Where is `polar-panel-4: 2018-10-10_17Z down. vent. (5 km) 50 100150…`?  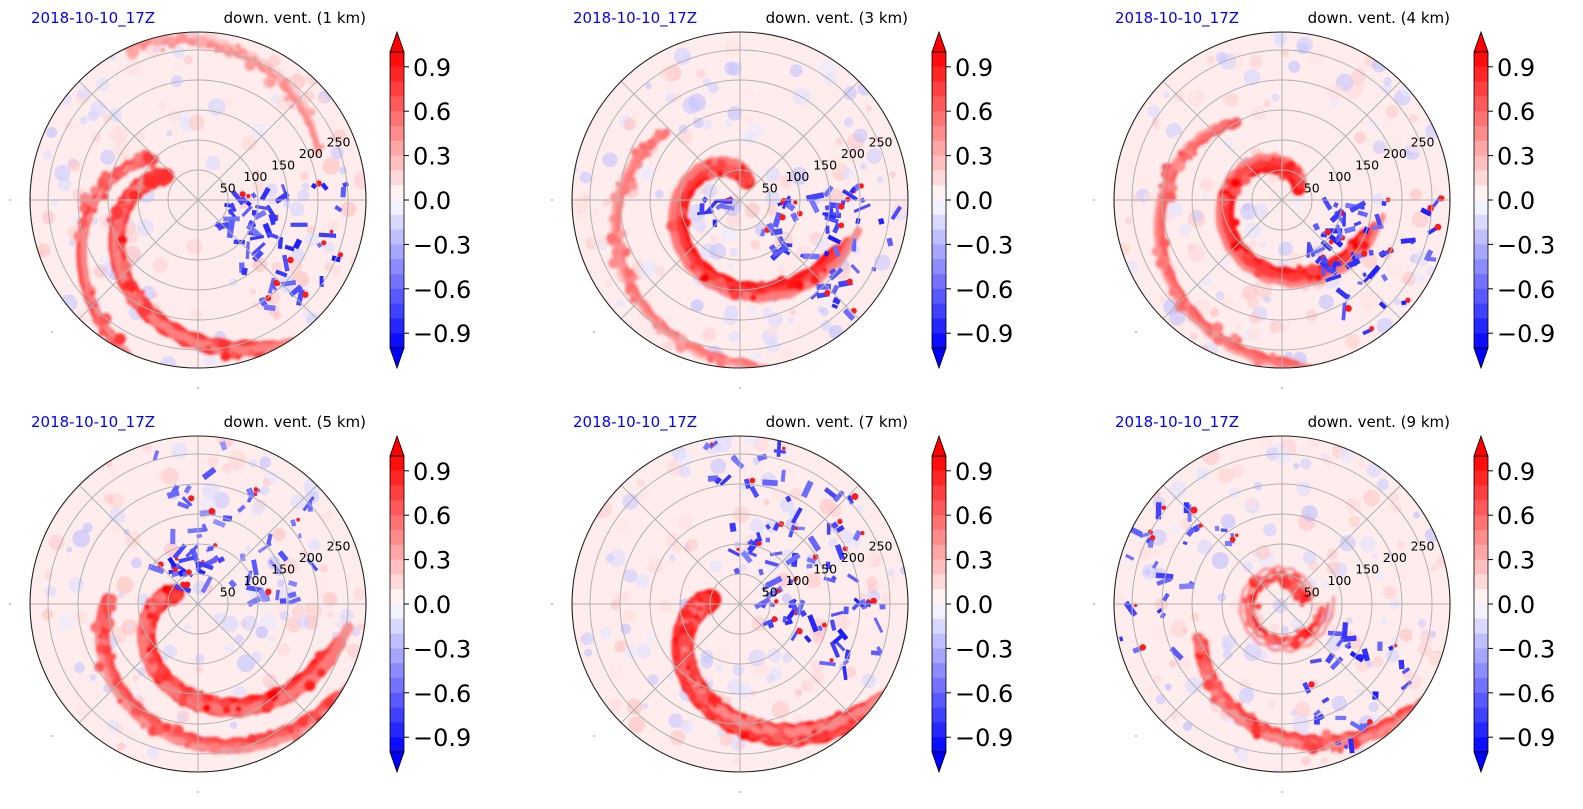 polar-panel-4: 2018-10-10_17Z down. vent. (5 km) 50 100150… is located at coordinates (240, 603).